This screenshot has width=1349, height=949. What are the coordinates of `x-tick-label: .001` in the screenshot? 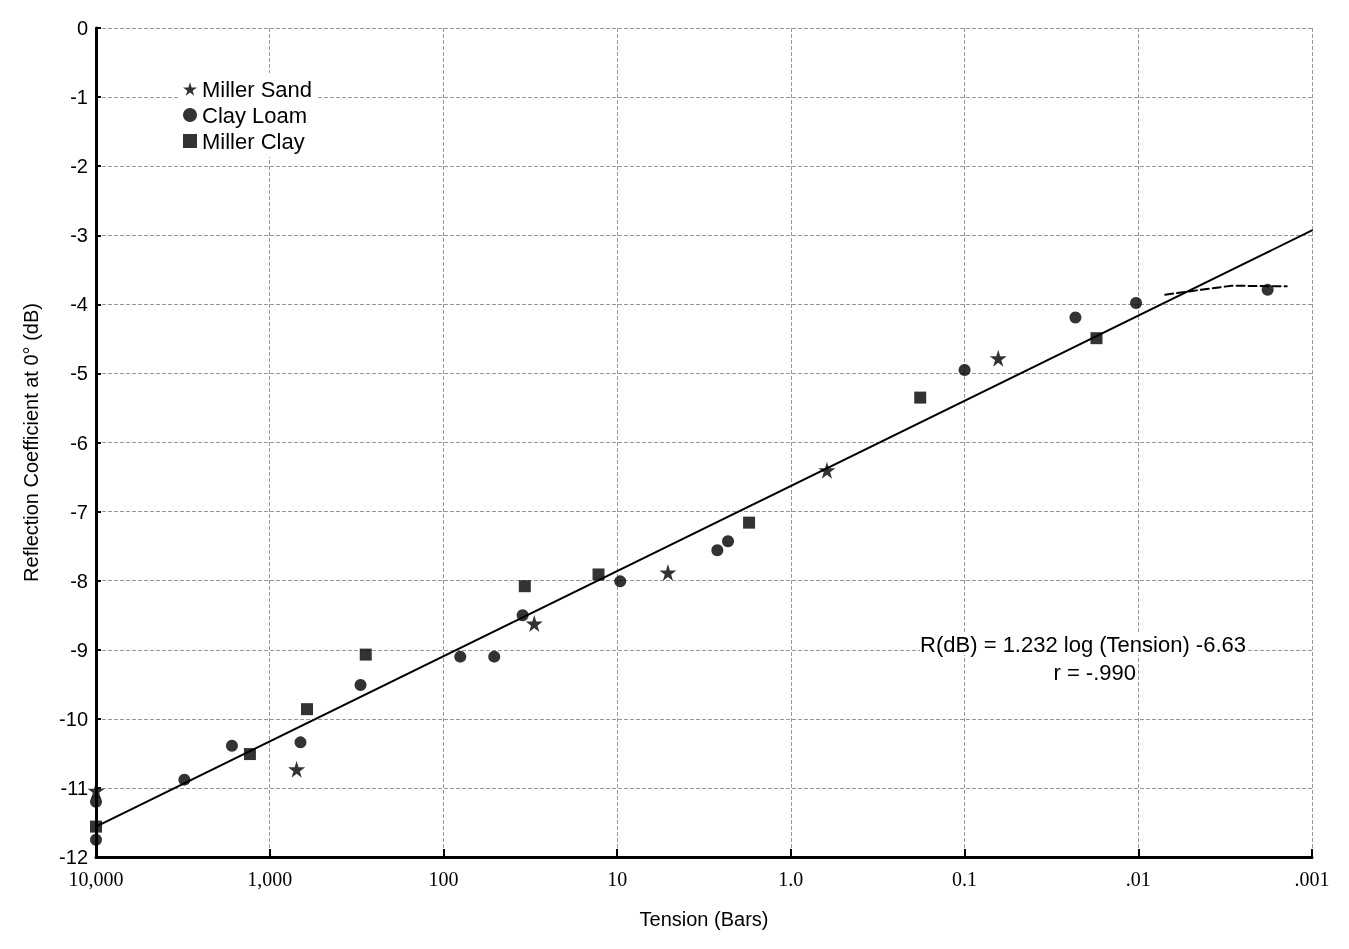 It's located at (1312, 879).